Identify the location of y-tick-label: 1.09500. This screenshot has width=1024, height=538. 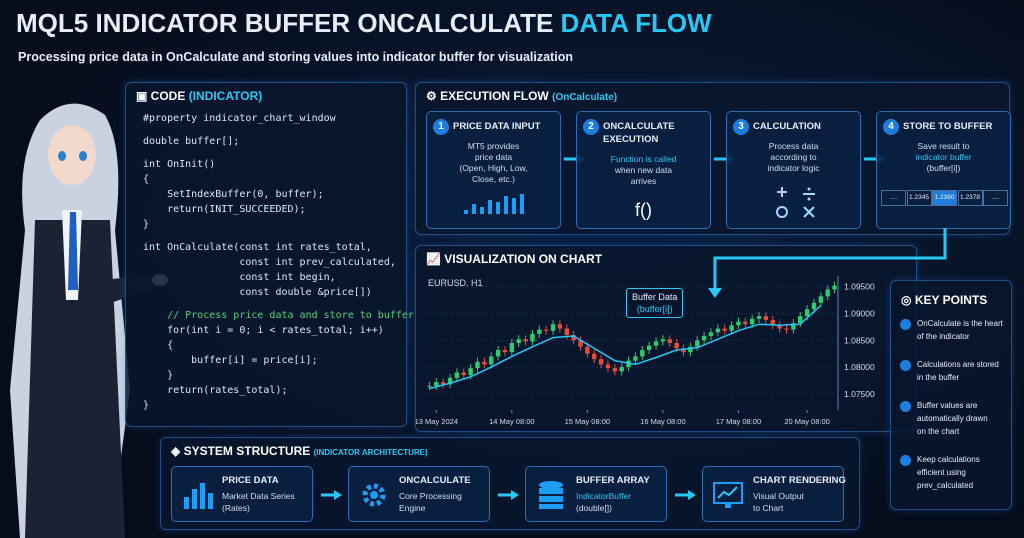
(859, 287).